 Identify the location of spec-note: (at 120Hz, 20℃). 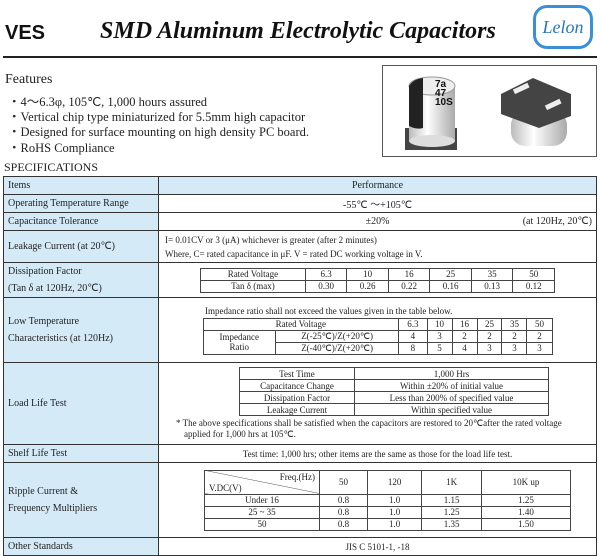
(557, 221).